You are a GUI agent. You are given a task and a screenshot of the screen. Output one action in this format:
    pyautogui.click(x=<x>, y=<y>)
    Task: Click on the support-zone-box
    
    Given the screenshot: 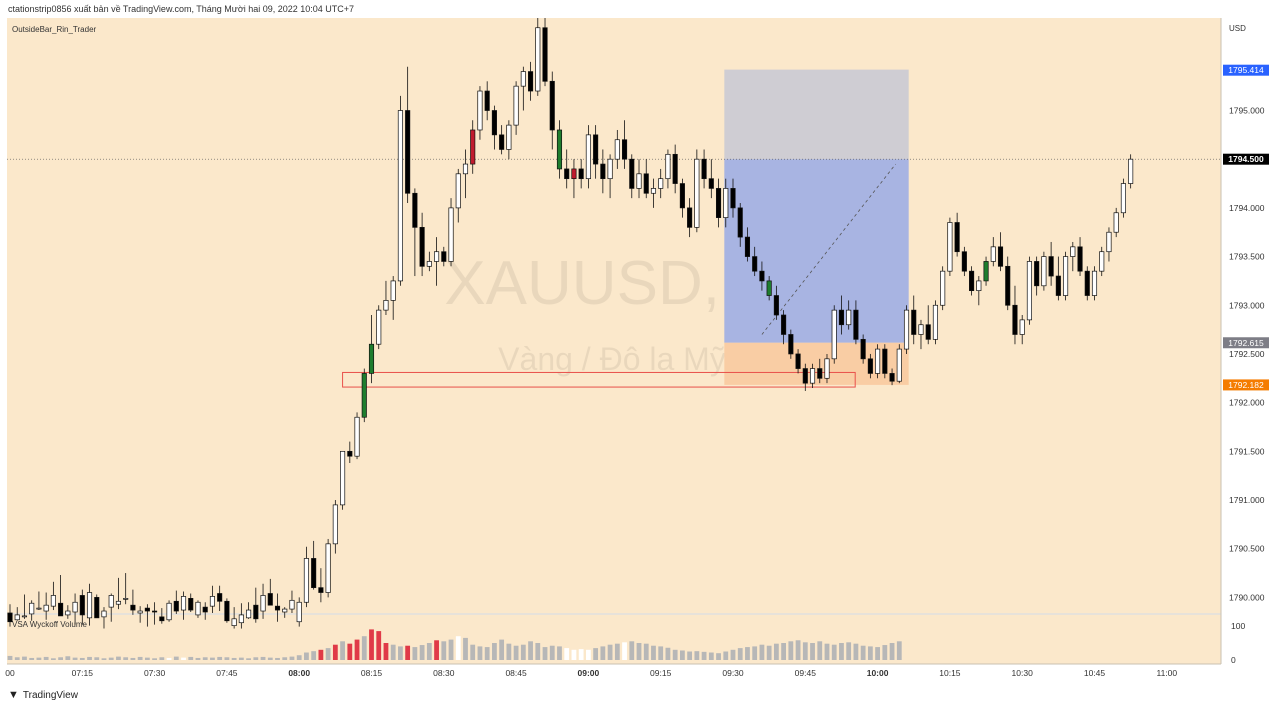 What is the action you would take?
    pyautogui.click(x=599, y=379)
    